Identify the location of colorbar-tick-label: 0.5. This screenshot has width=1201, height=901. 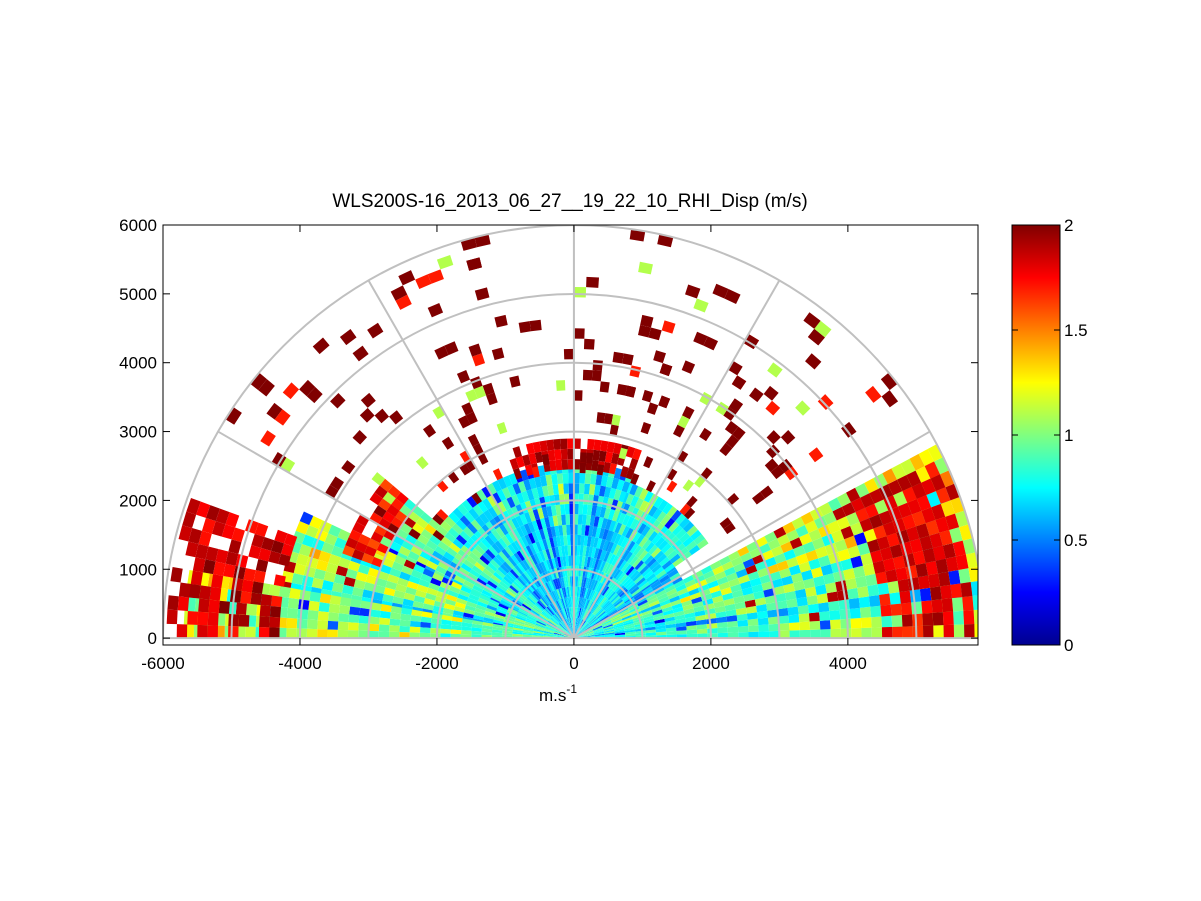
(1076, 540).